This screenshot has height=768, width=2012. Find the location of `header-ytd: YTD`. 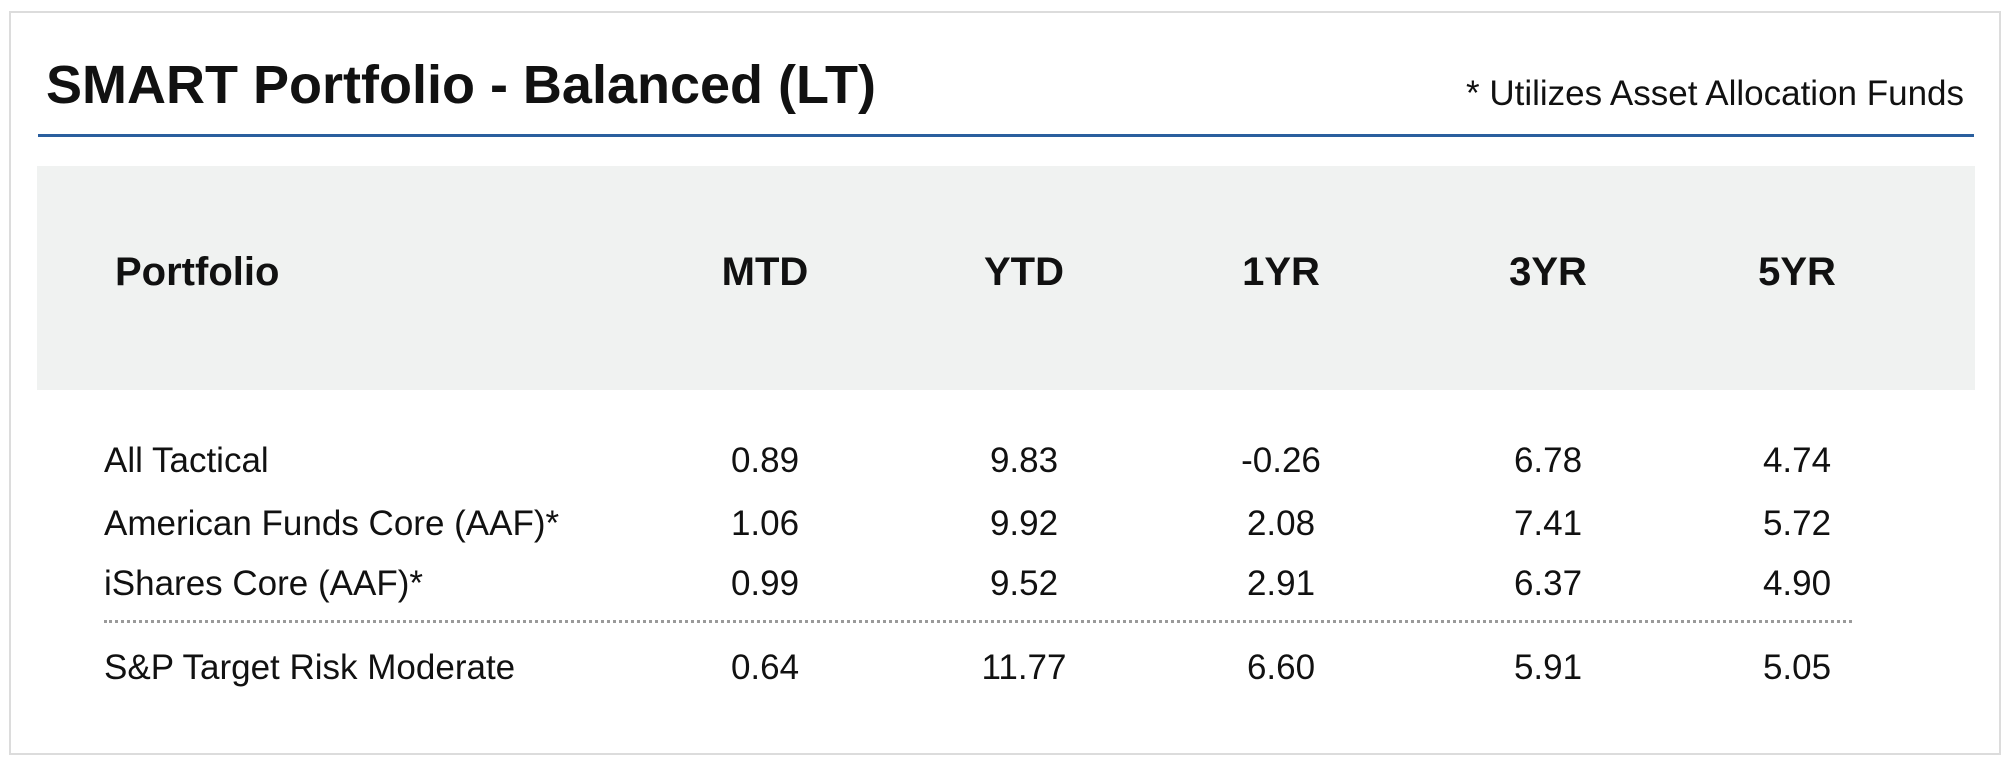

header-ytd: YTD is located at coordinates (1024, 272).